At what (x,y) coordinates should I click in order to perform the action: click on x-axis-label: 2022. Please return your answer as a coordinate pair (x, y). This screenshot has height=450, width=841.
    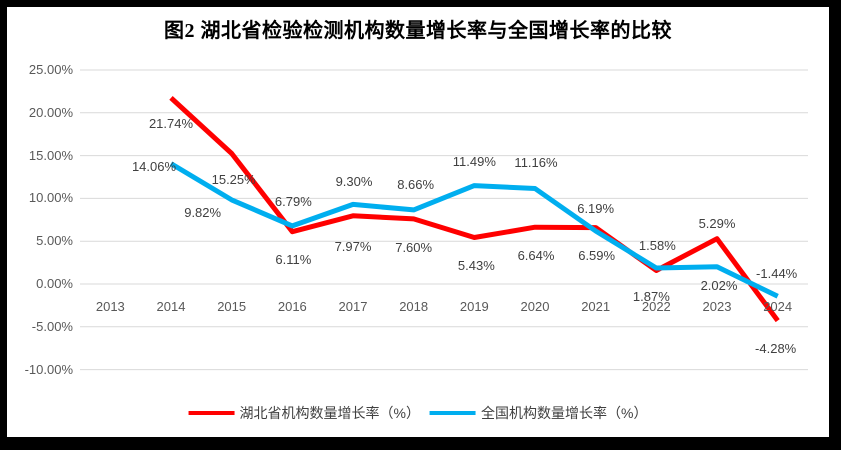
    Looking at the image, I should click on (656, 306).